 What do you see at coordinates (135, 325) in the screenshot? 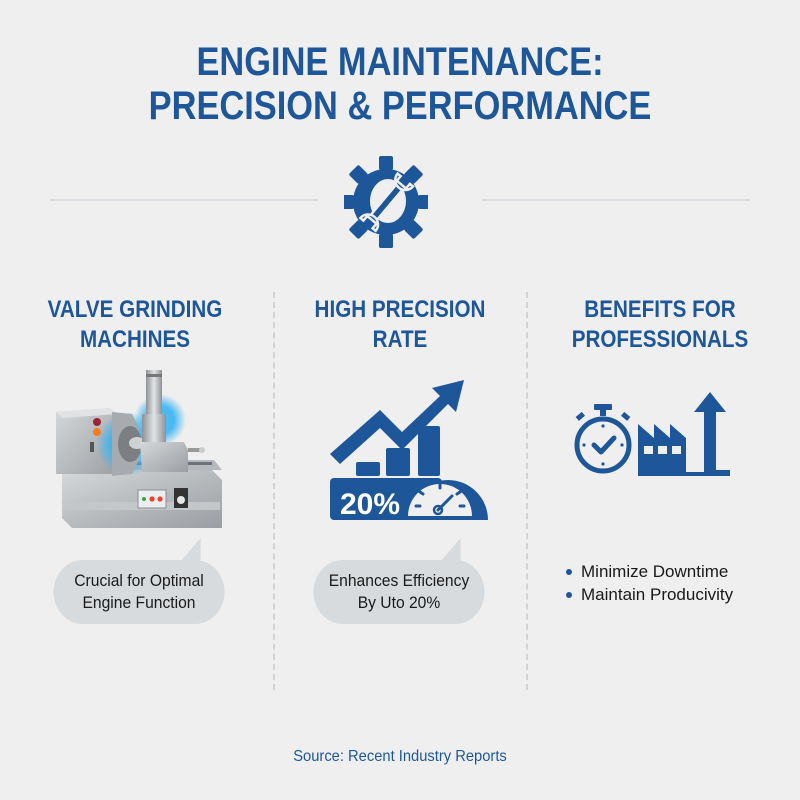
I see `column-title-valve-grinding: VALVE GRINDING MACHINES` at bounding box center [135, 325].